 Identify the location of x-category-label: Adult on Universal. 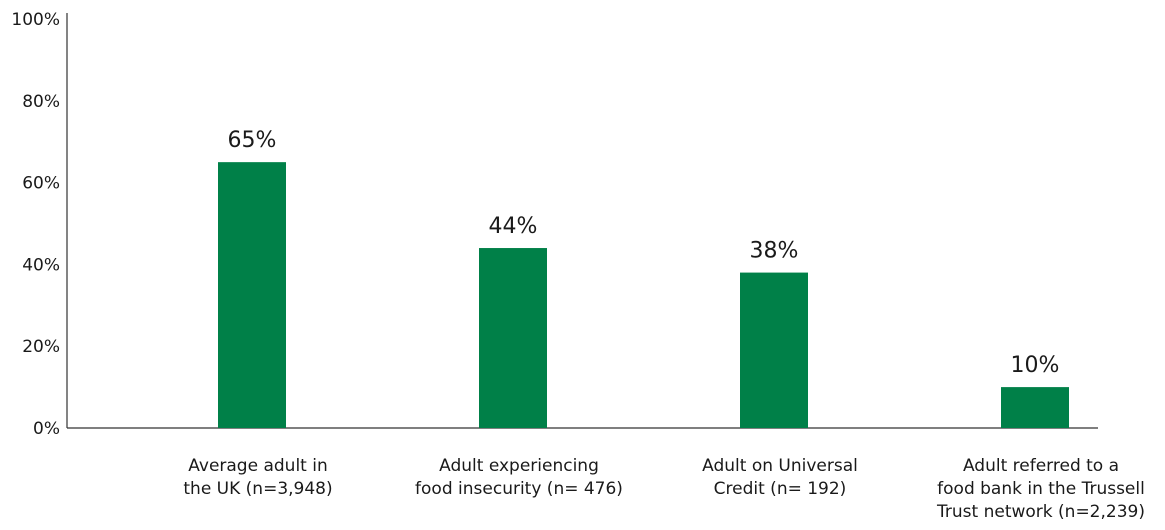
(780, 466).